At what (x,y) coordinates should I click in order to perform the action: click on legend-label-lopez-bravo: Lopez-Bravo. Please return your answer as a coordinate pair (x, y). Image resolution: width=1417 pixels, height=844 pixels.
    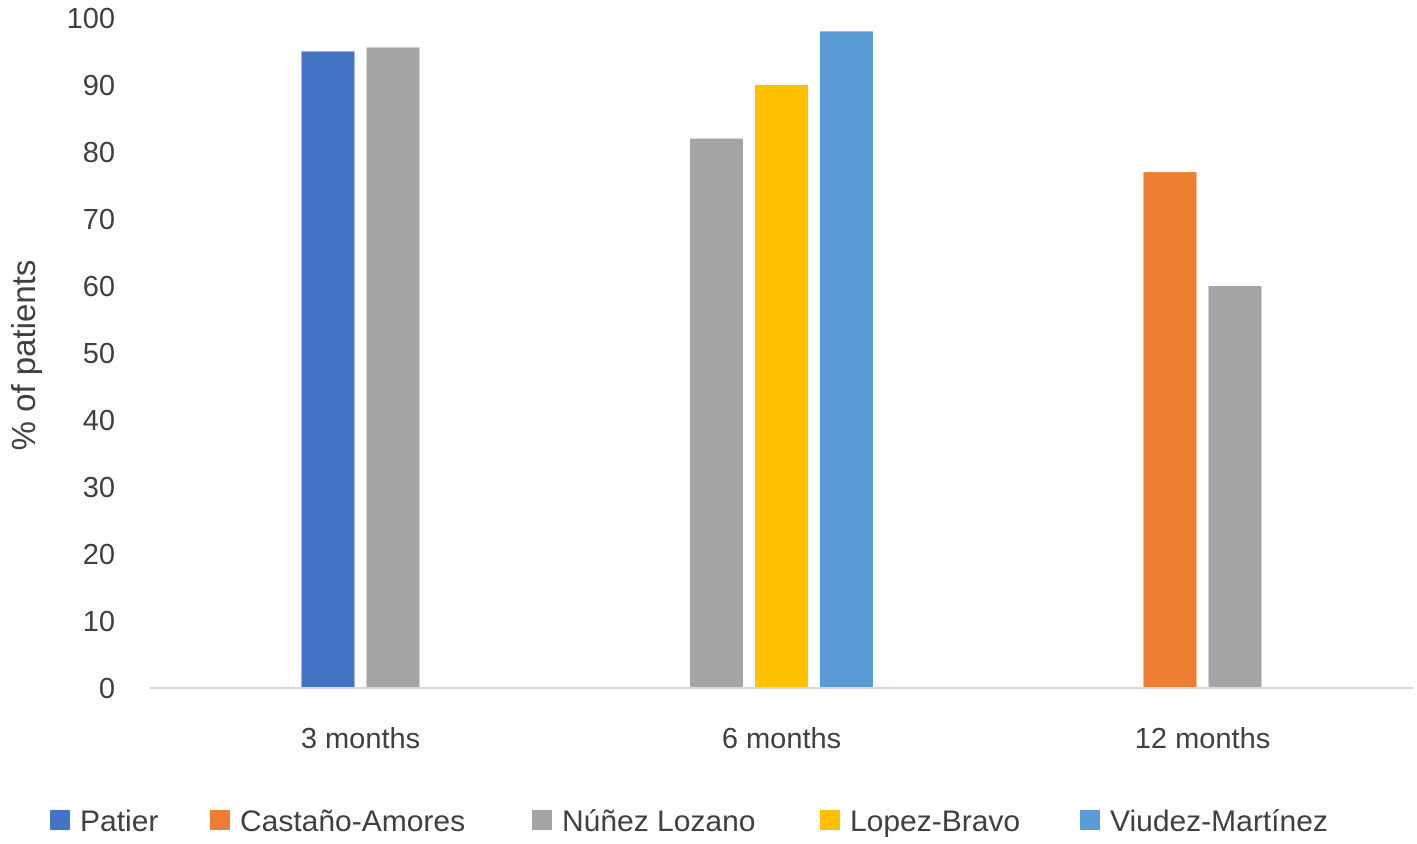
    Looking at the image, I should click on (935, 821).